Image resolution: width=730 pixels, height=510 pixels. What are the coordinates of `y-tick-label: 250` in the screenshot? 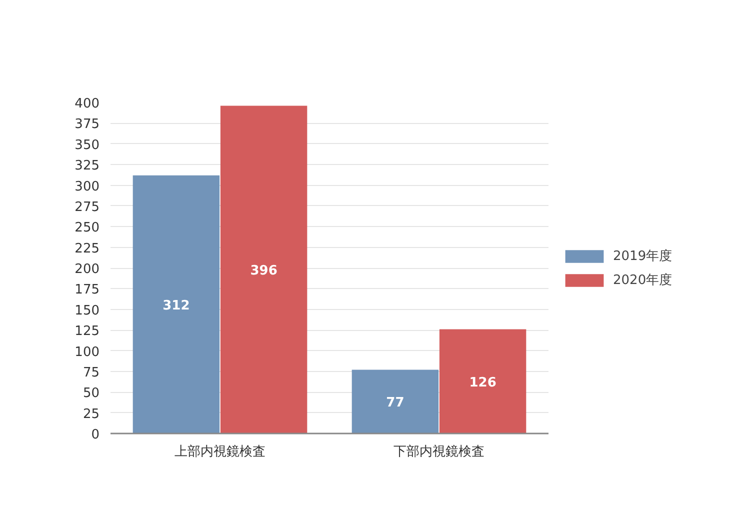 It's located at (87, 228).